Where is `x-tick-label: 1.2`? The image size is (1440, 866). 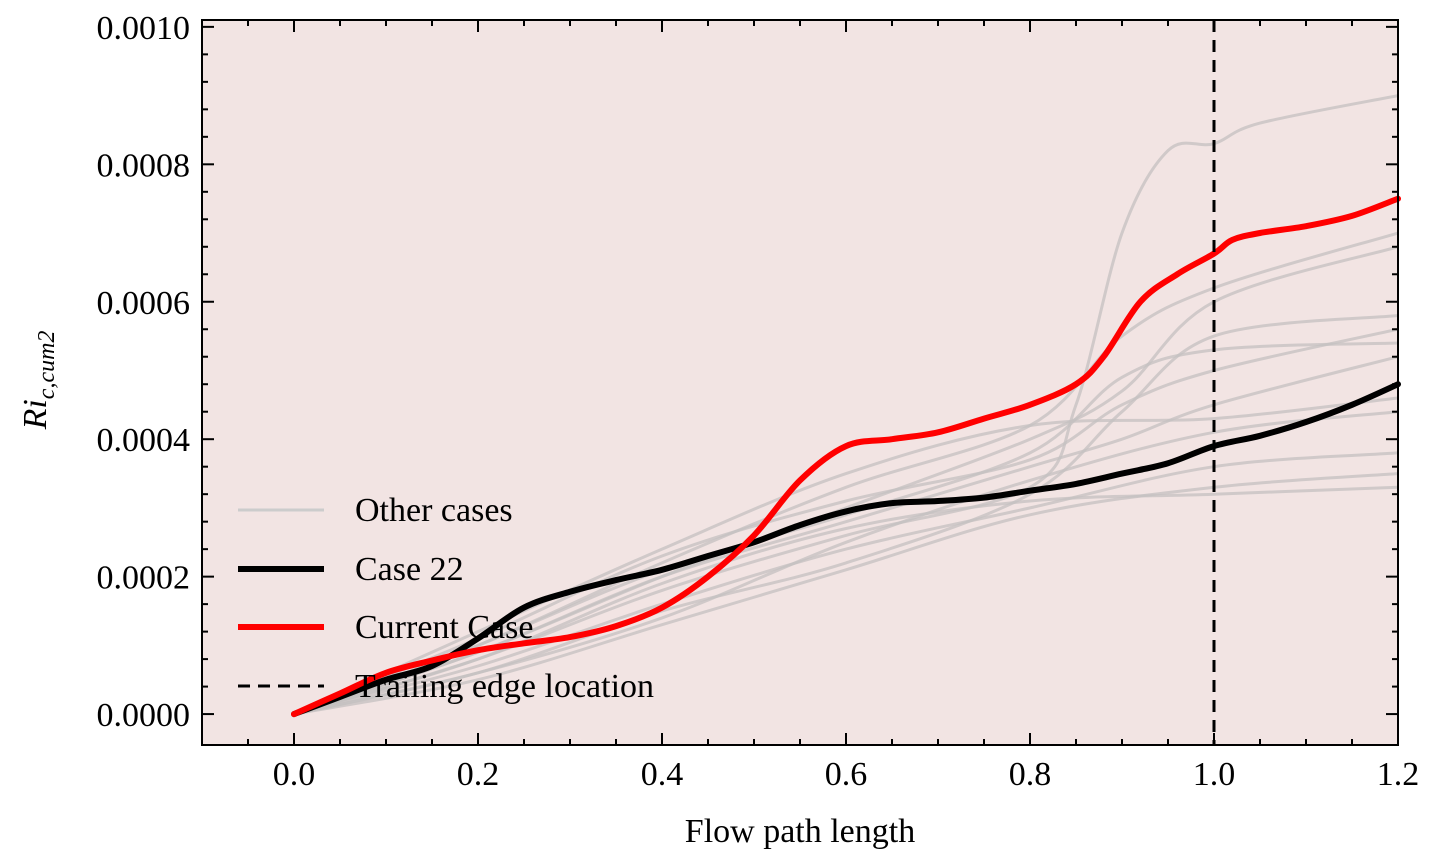 x-tick-label: 1.2 is located at coordinates (1398, 774).